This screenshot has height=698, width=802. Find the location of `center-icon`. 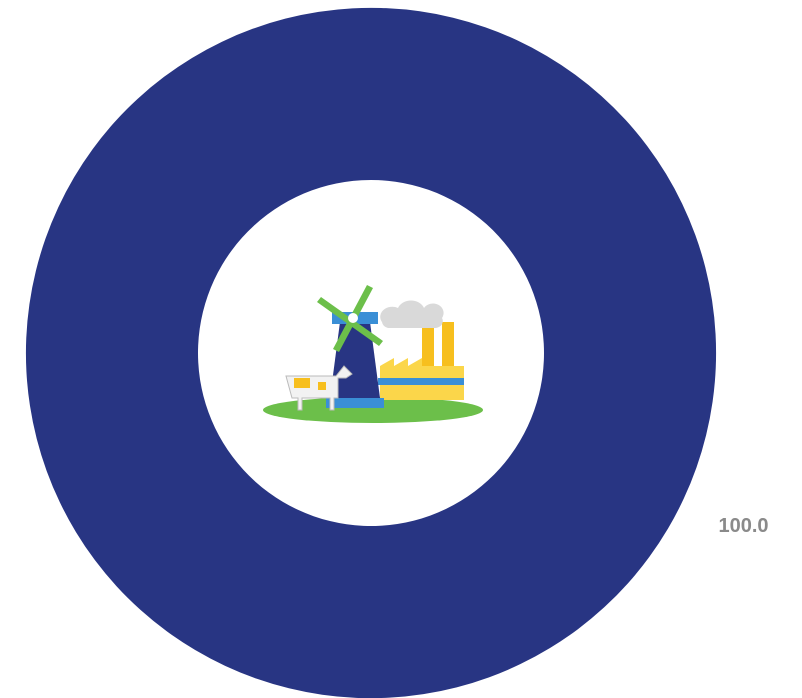

center-icon is located at coordinates (373, 354).